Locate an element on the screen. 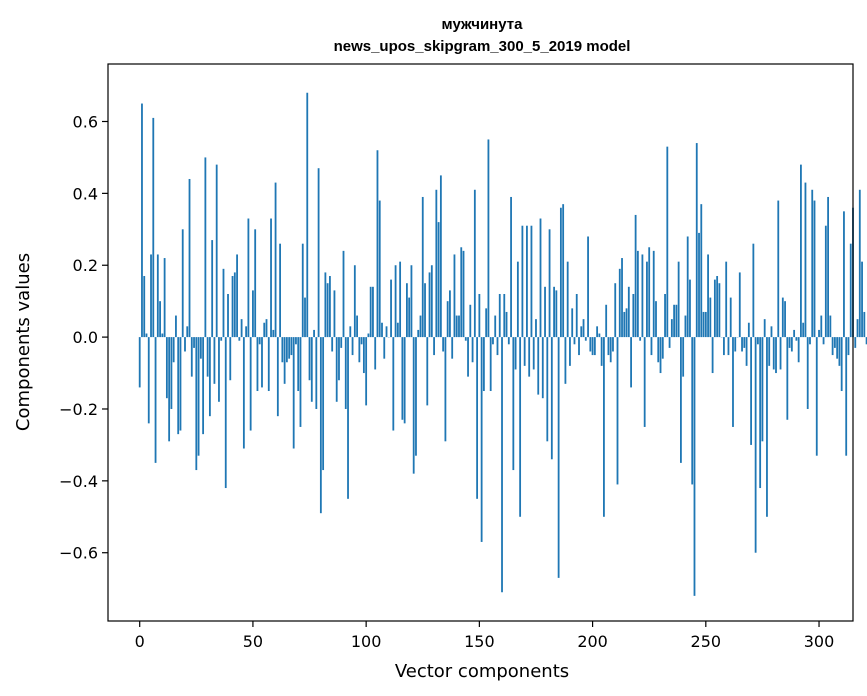  y-tick-label: −0.4 is located at coordinates (78, 481).